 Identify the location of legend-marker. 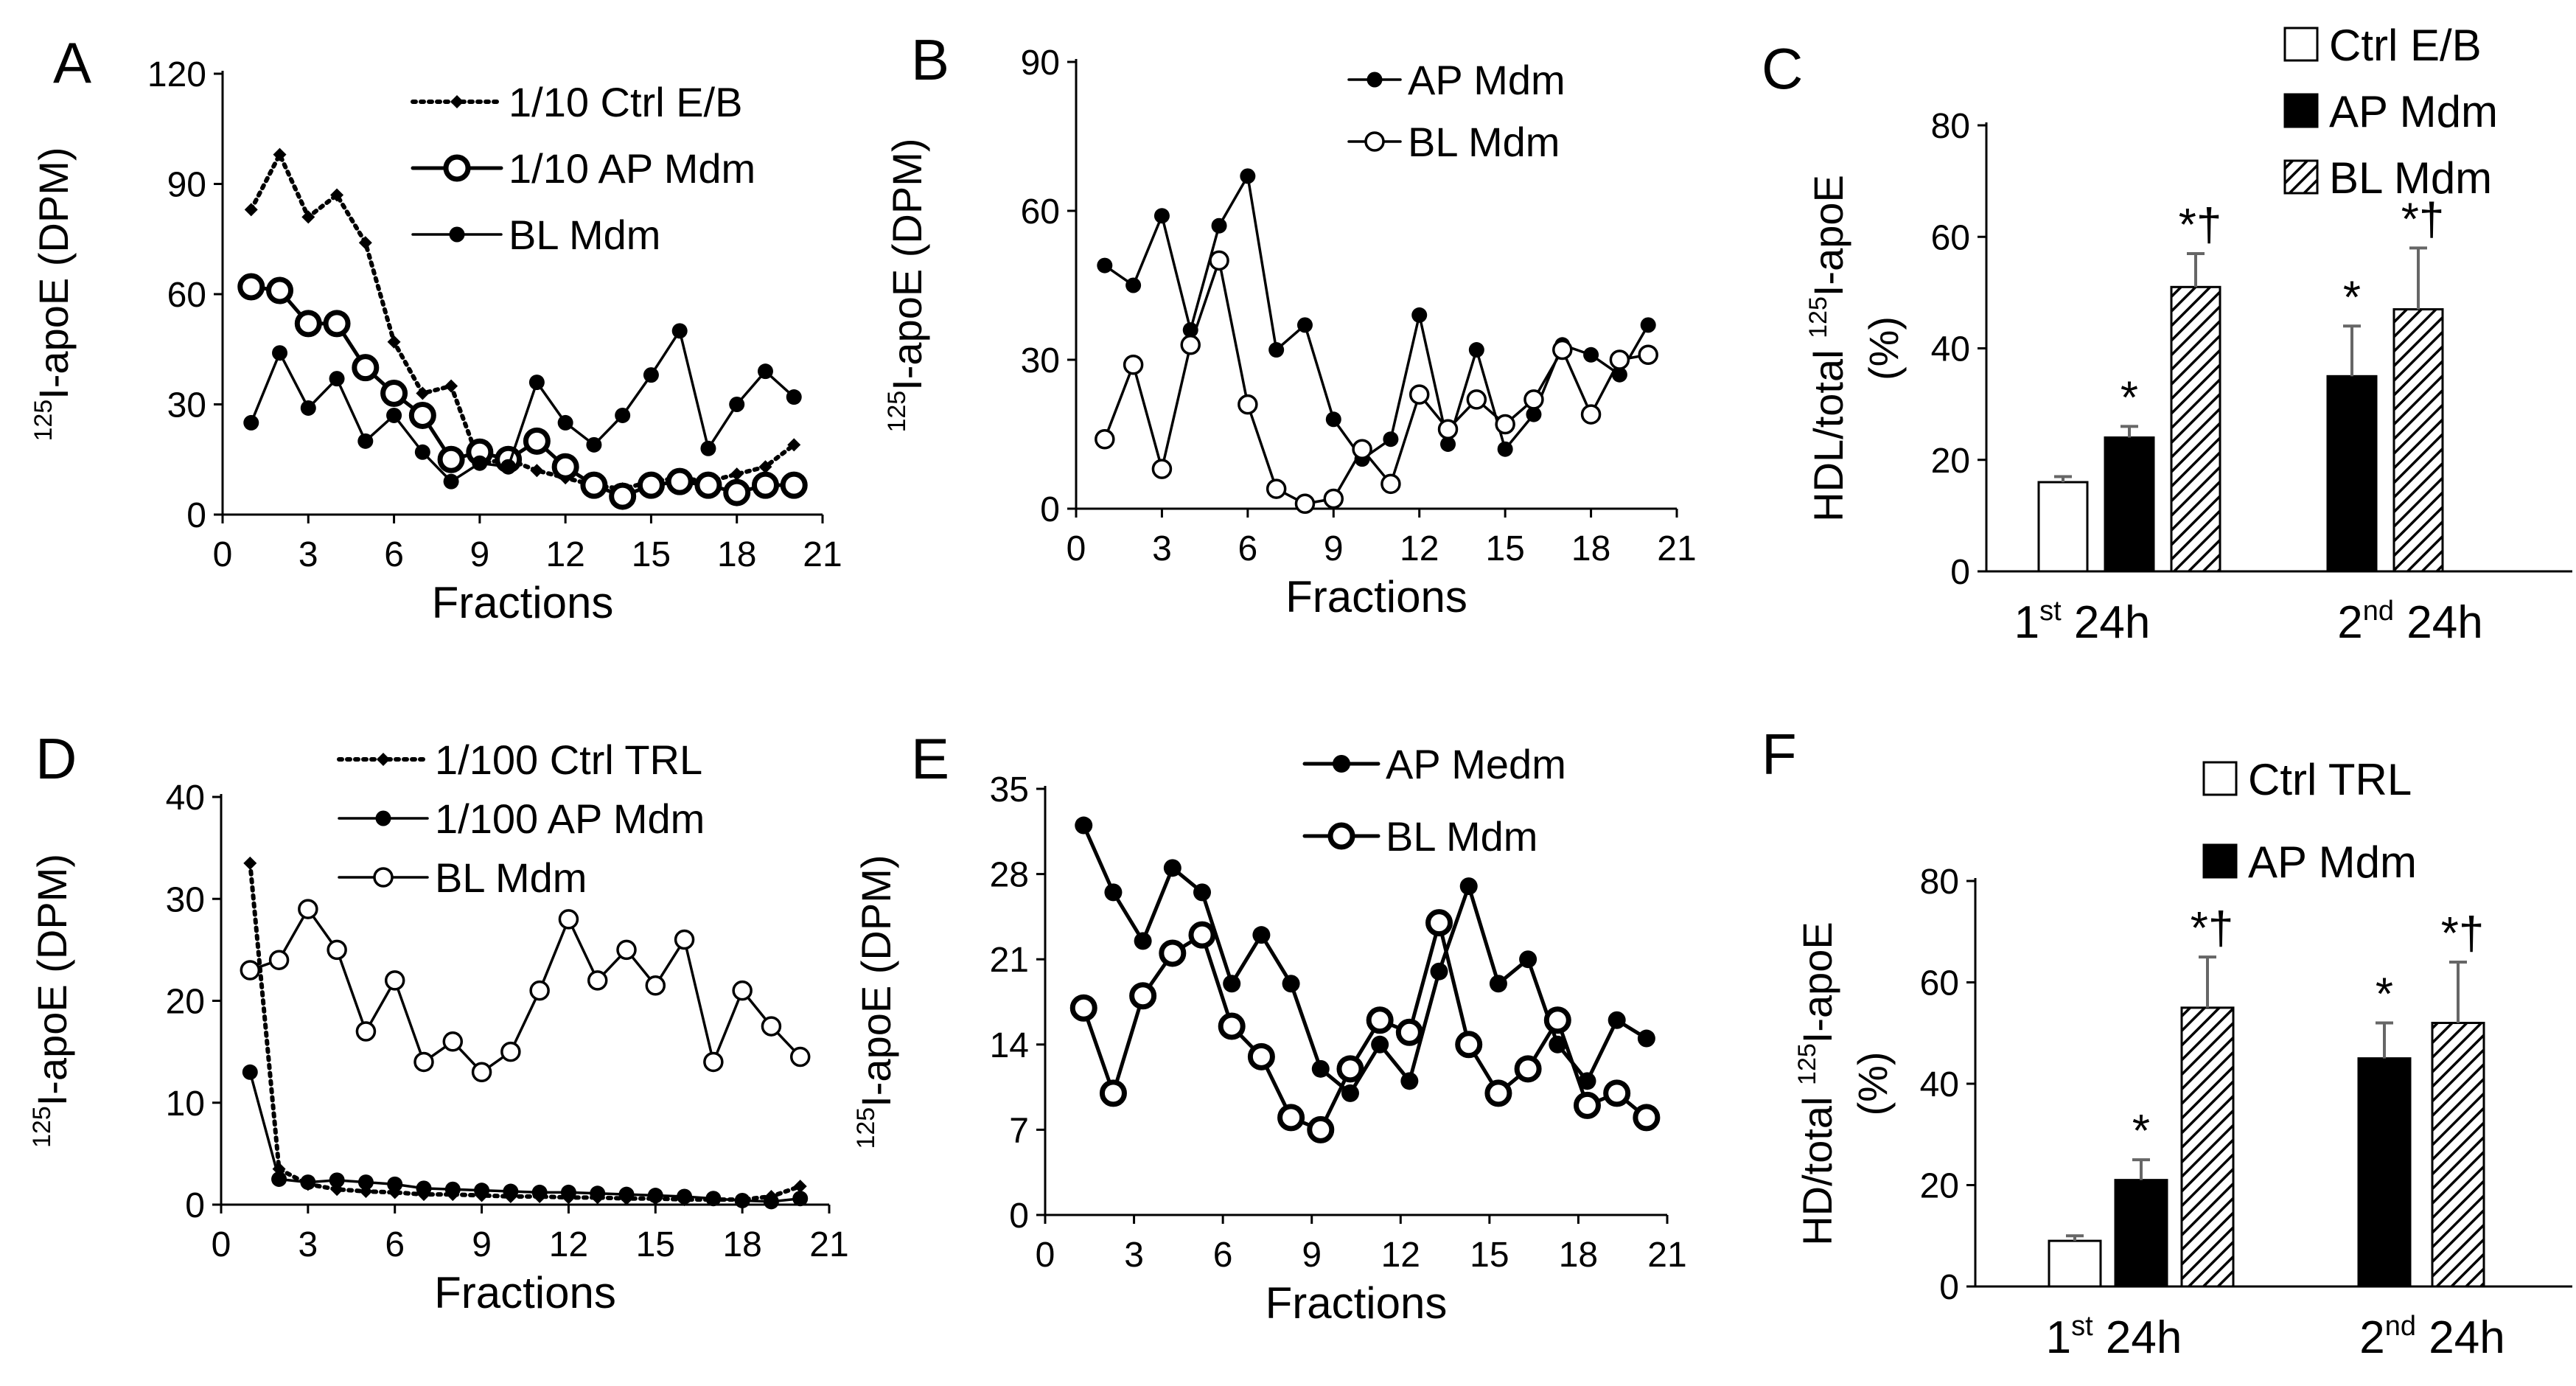
(383, 818).